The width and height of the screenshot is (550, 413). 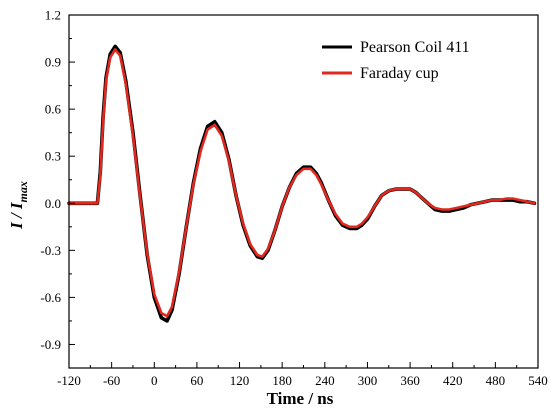 What do you see at coordinates (53, 109) in the screenshot?
I see `y-tick-label: 0.6` at bounding box center [53, 109].